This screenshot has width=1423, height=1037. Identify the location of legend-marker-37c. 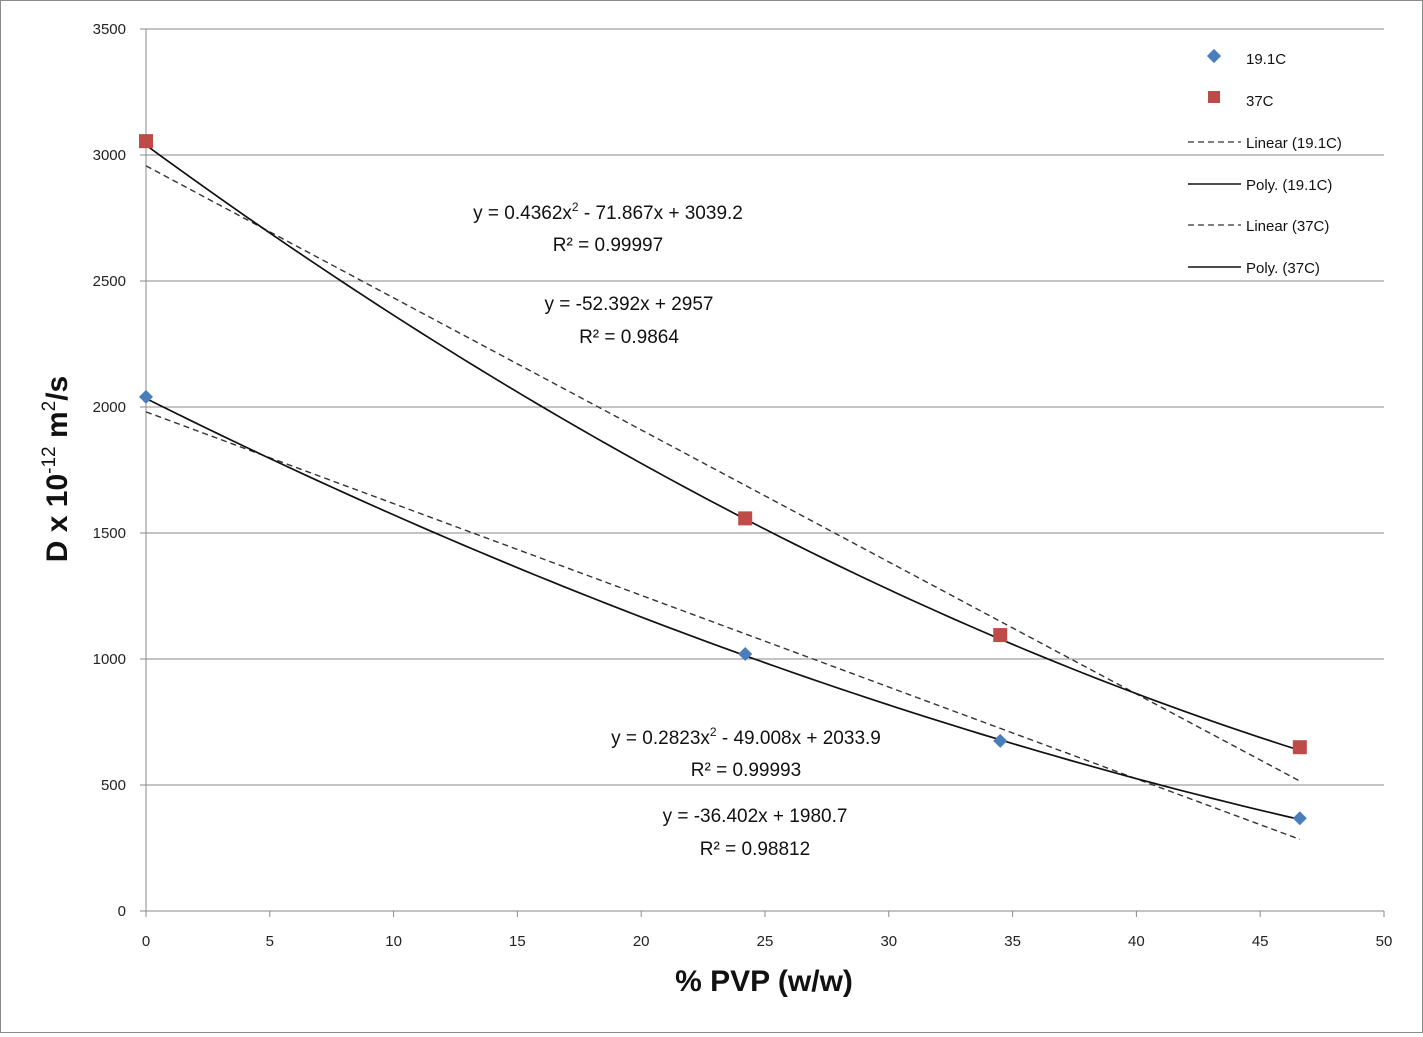
(1214, 97).